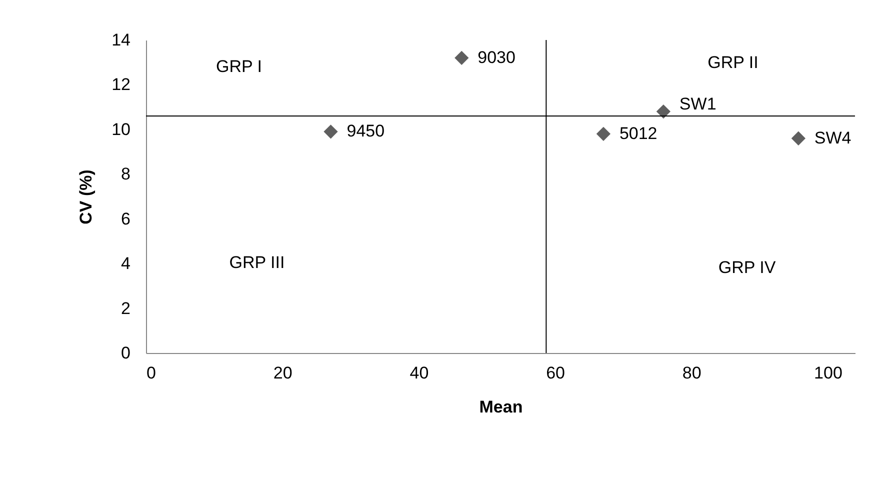 The image size is (891, 488). Describe the element at coordinates (692, 373) in the screenshot. I see `x-tick-label: 80` at that location.